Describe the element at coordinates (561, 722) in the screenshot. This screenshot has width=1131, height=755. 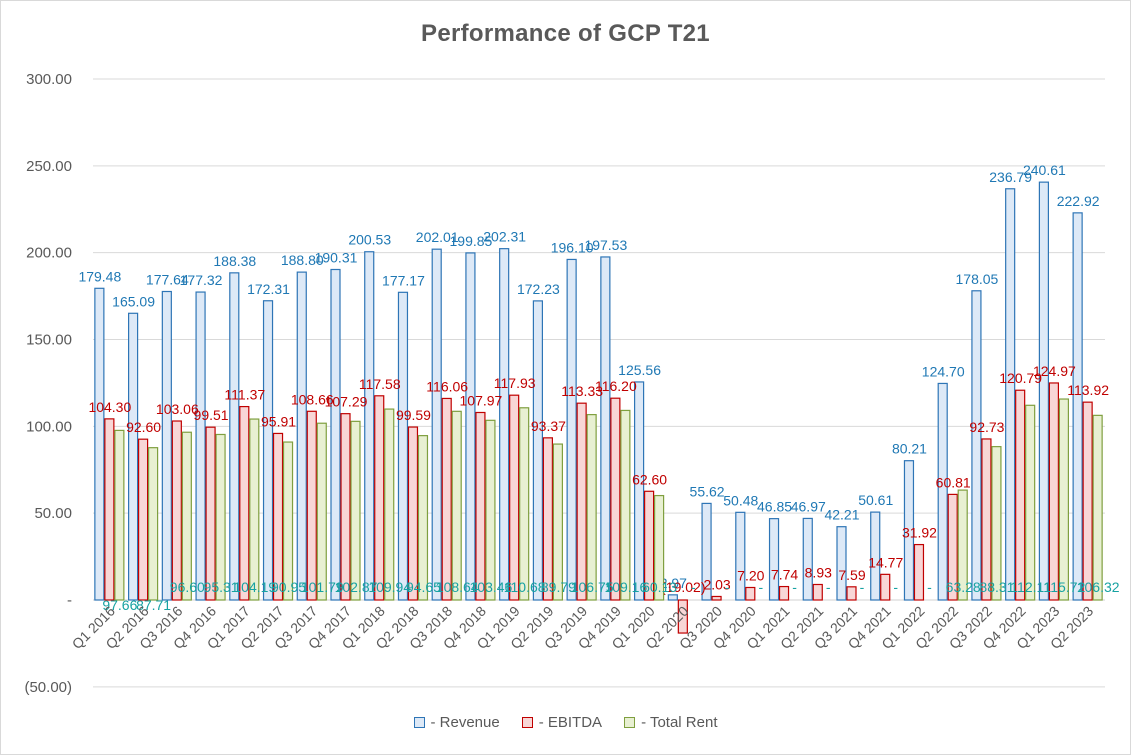
I see `legend-item-ebitda: - EBITDA` at that location.